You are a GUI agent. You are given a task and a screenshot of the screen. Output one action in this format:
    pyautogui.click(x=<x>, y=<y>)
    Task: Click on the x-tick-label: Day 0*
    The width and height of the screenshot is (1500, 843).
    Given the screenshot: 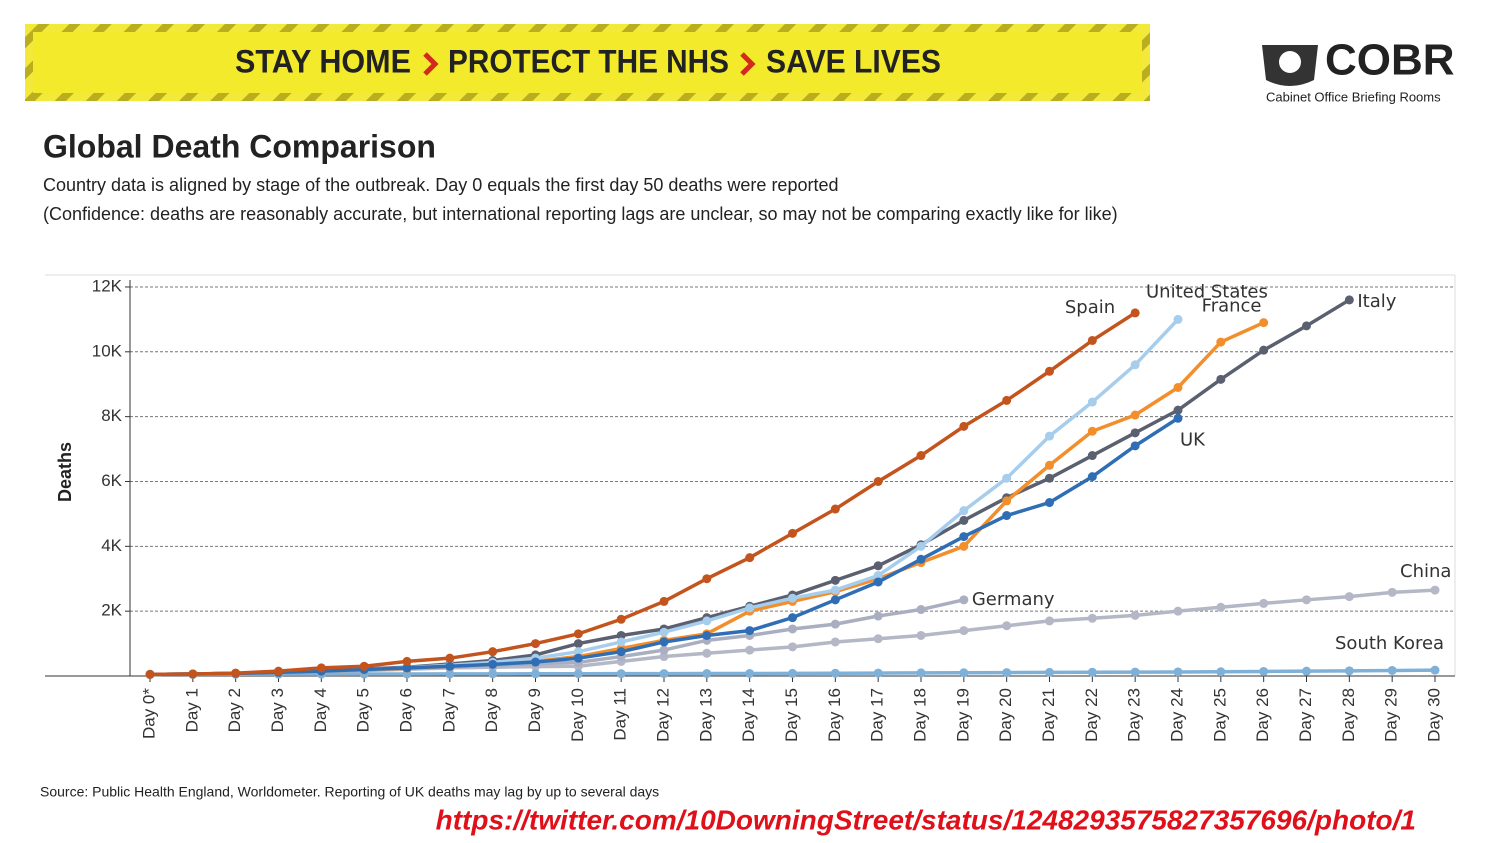 What is the action you would take?
    pyautogui.click(x=148, y=713)
    